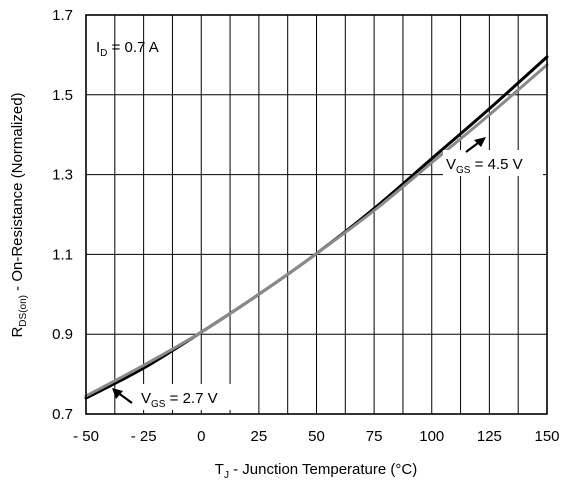 Image resolution: width=568 pixels, height=489 pixels. Describe the element at coordinates (62, 95) in the screenshot. I see `y-tick-label: 1.5` at that location.